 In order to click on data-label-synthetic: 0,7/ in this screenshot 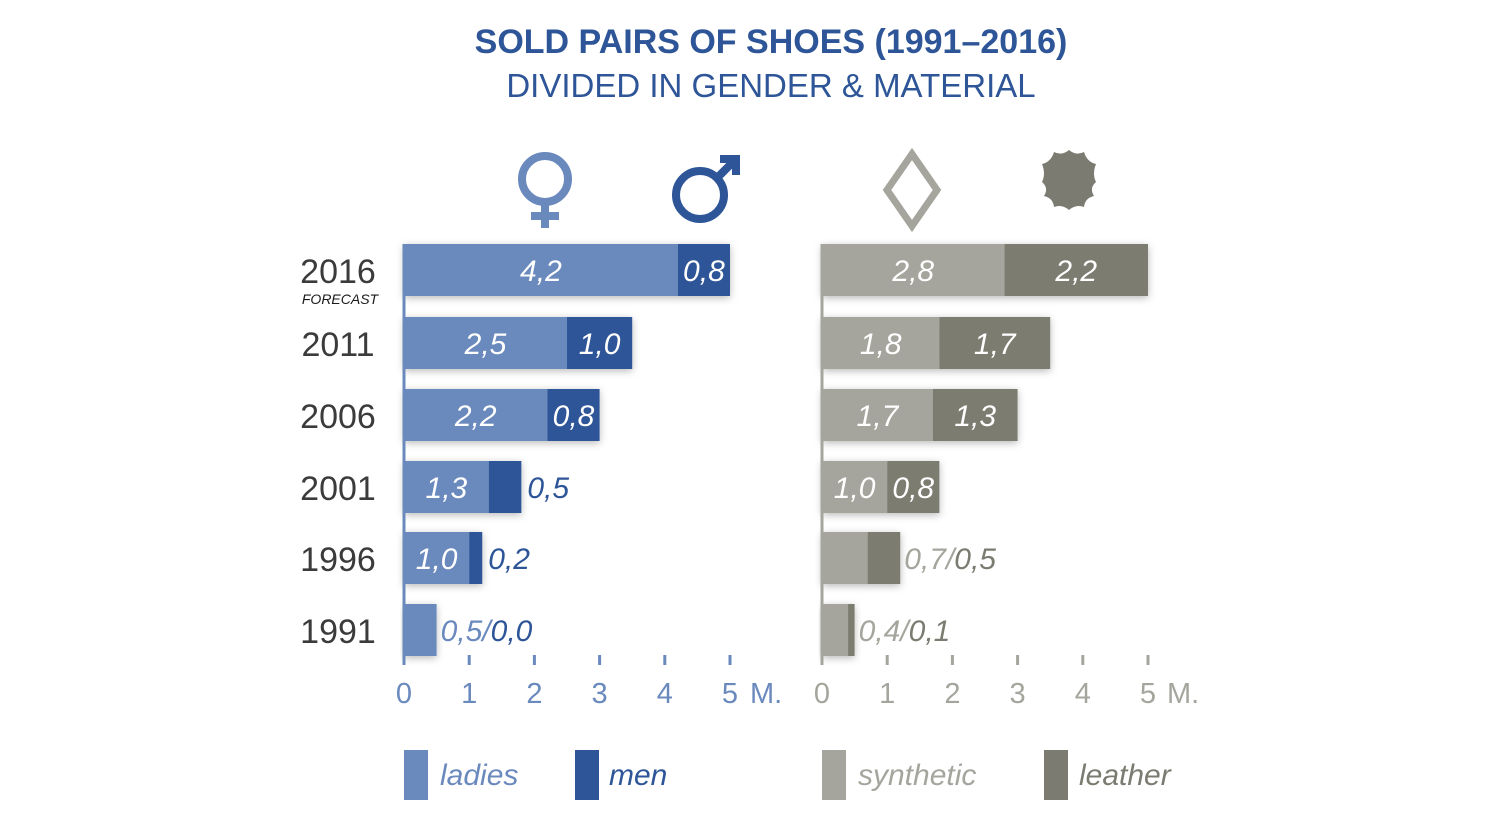, I will do `click(930, 559)`.